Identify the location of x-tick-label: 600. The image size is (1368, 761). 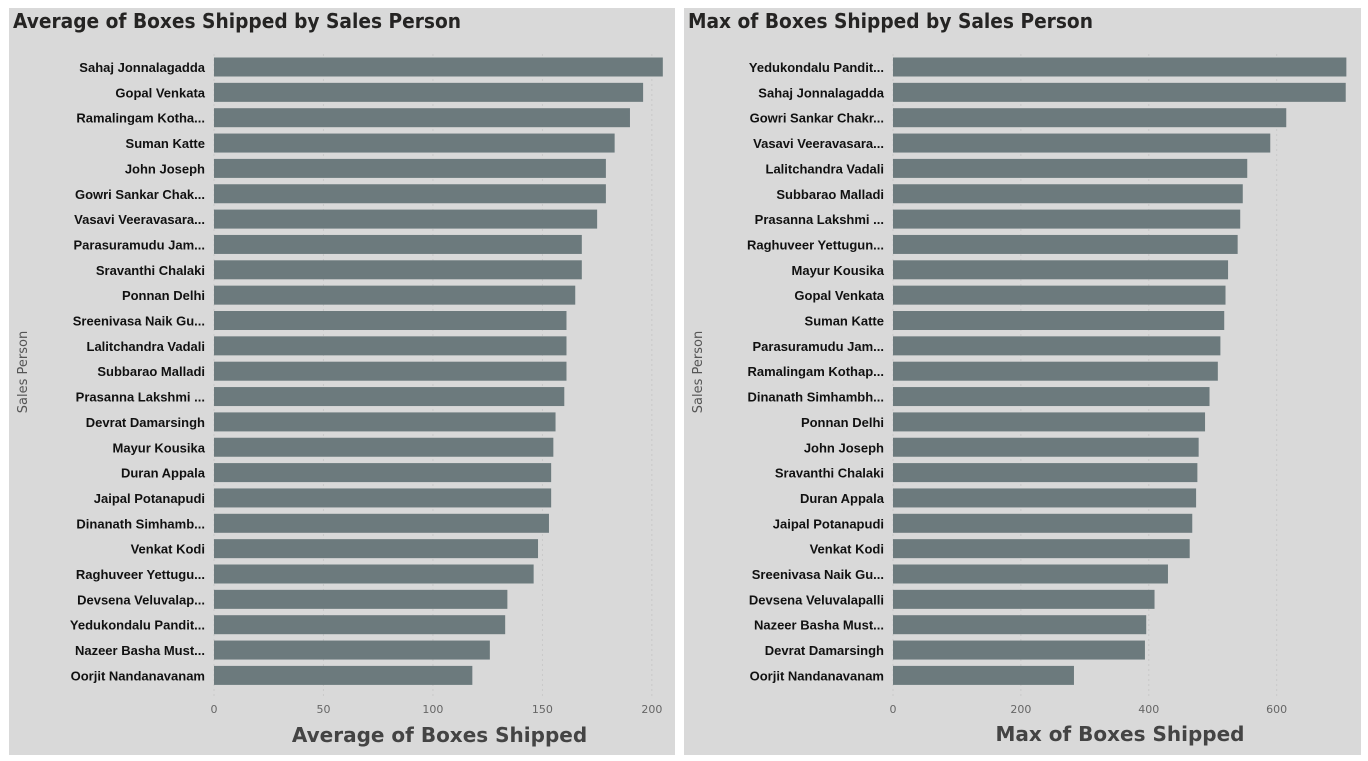
(1276, 709).